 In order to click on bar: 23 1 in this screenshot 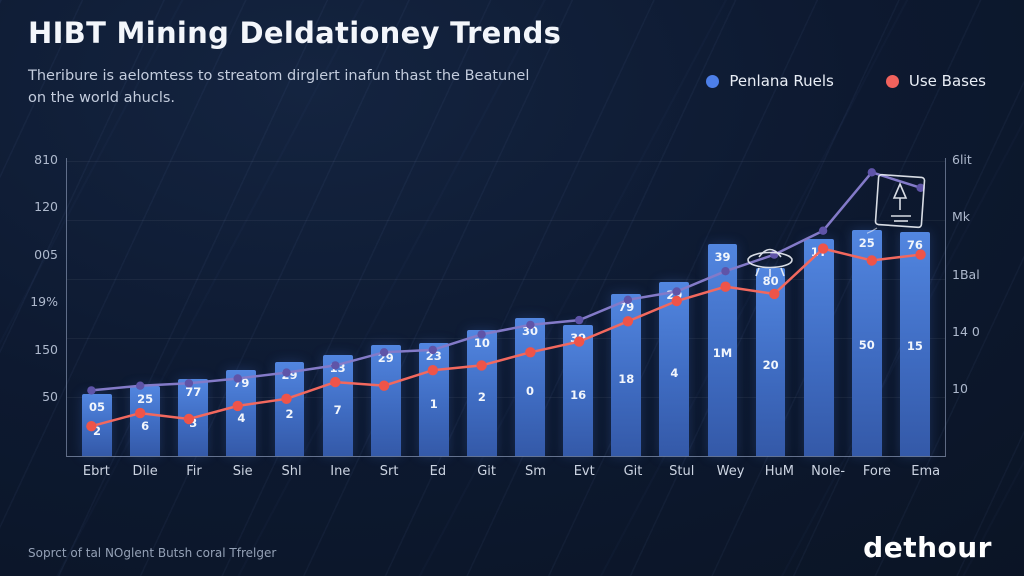, I will do `click(433, 399)`.